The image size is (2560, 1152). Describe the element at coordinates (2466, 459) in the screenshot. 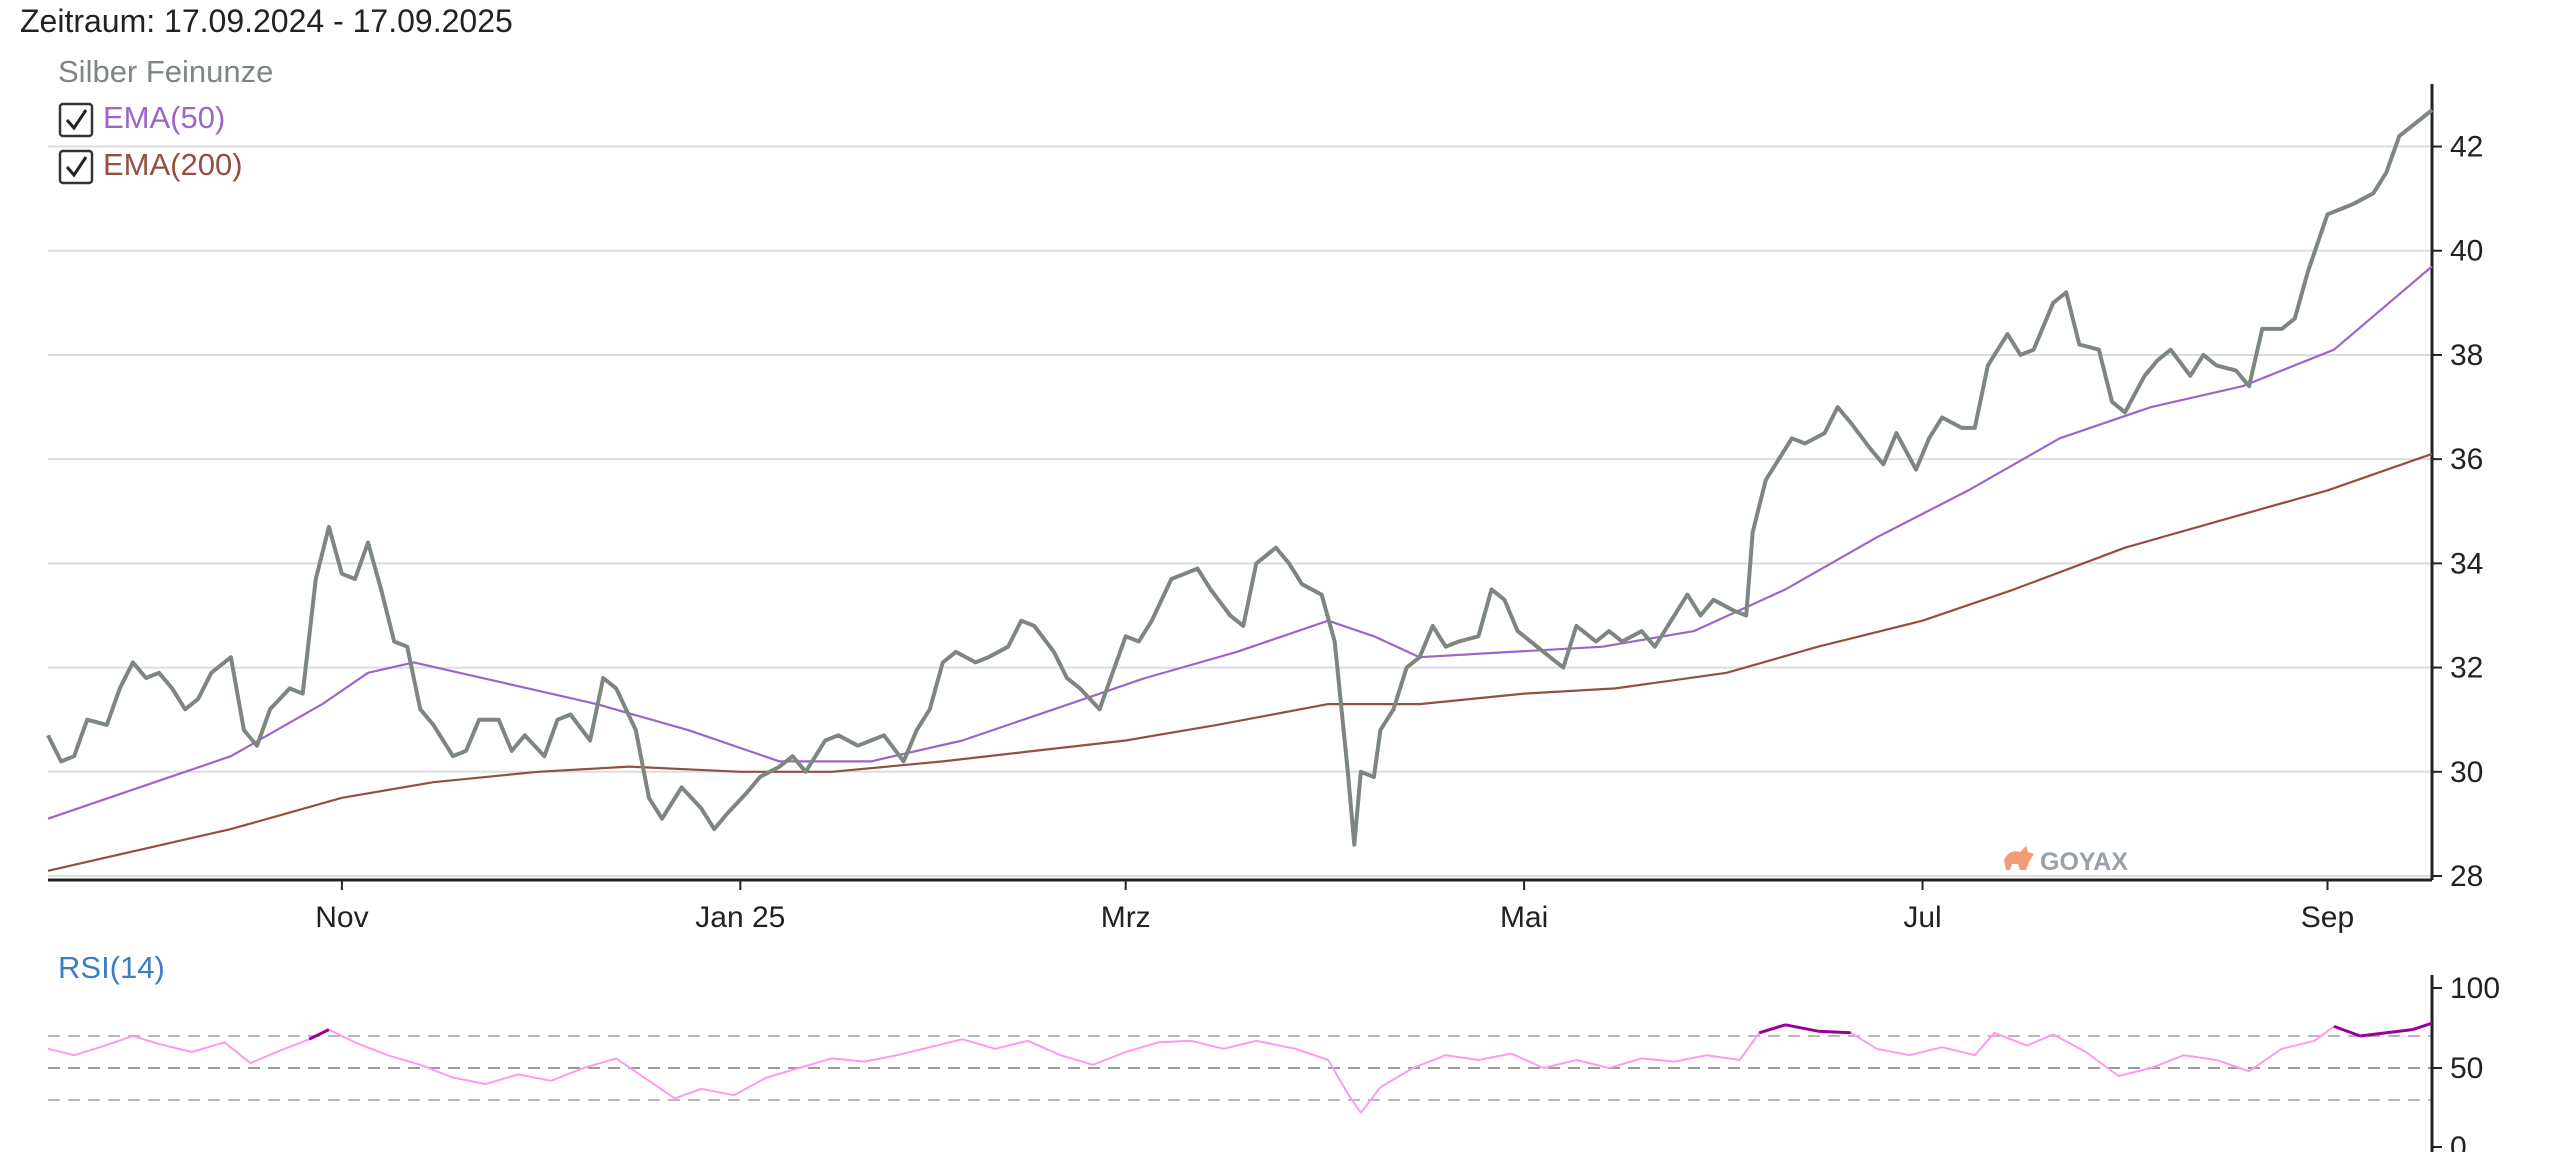

I see `y-tick-label: 36` at that location.